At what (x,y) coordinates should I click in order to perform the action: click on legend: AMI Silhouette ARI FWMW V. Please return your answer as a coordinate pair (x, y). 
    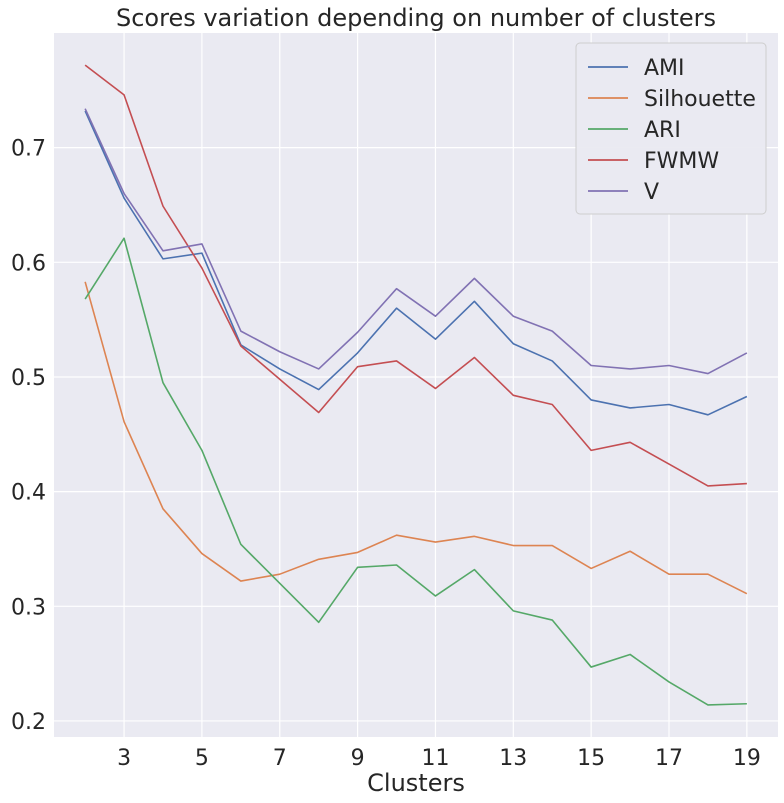
    Looking at the image, I should click on (671, 128).